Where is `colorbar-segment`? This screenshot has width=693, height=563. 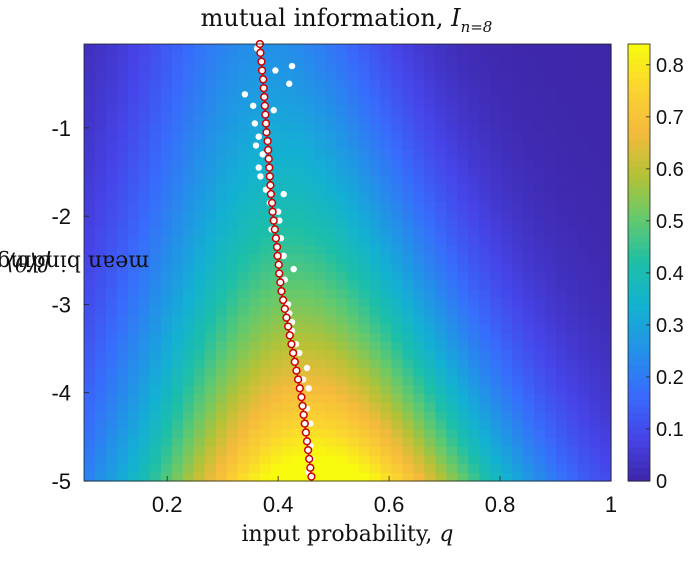
colorbar-segment is located at coordinates (639, 116).